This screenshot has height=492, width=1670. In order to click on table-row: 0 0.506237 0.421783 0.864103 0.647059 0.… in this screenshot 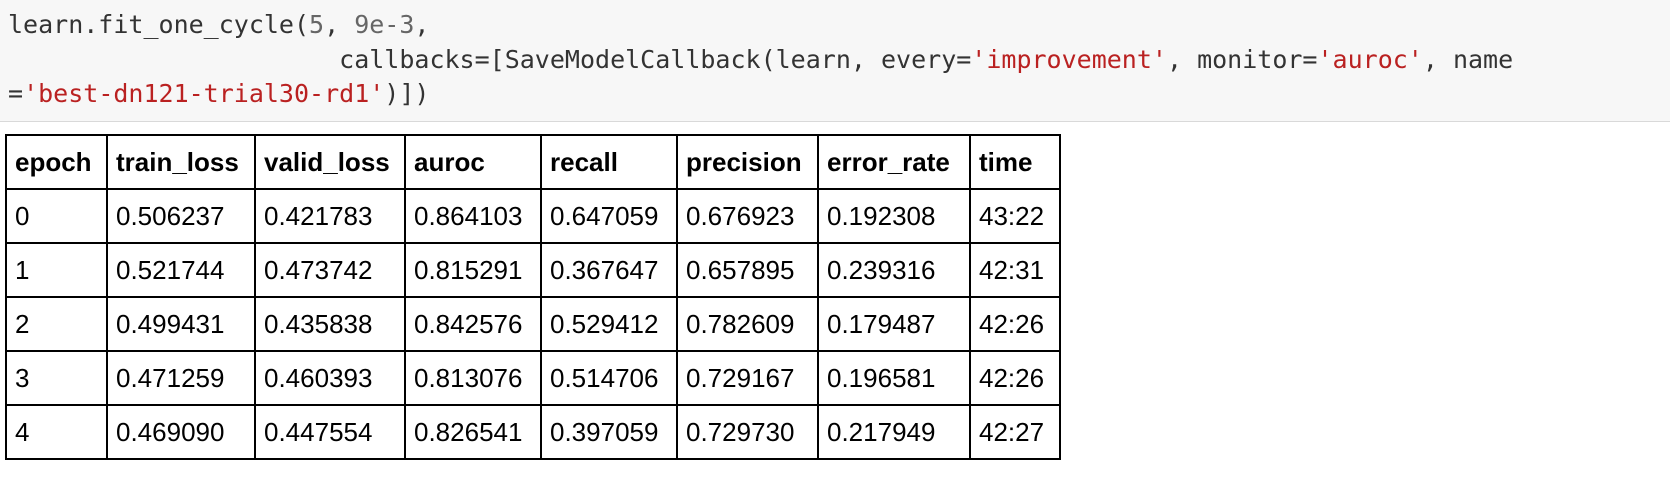, I will do `click(533, 216)`.